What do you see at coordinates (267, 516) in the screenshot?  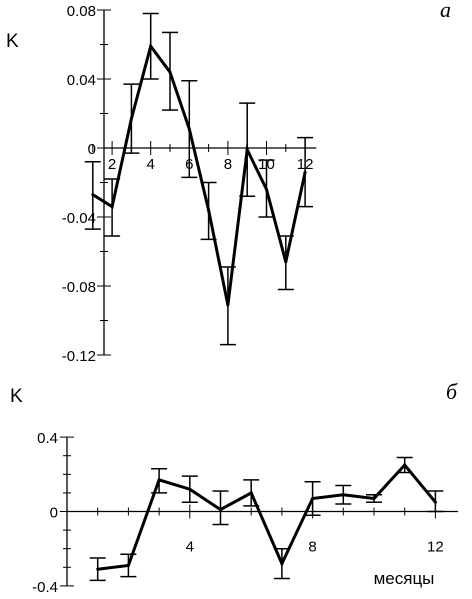 I see `series-line` at bounding box center [267, 516].